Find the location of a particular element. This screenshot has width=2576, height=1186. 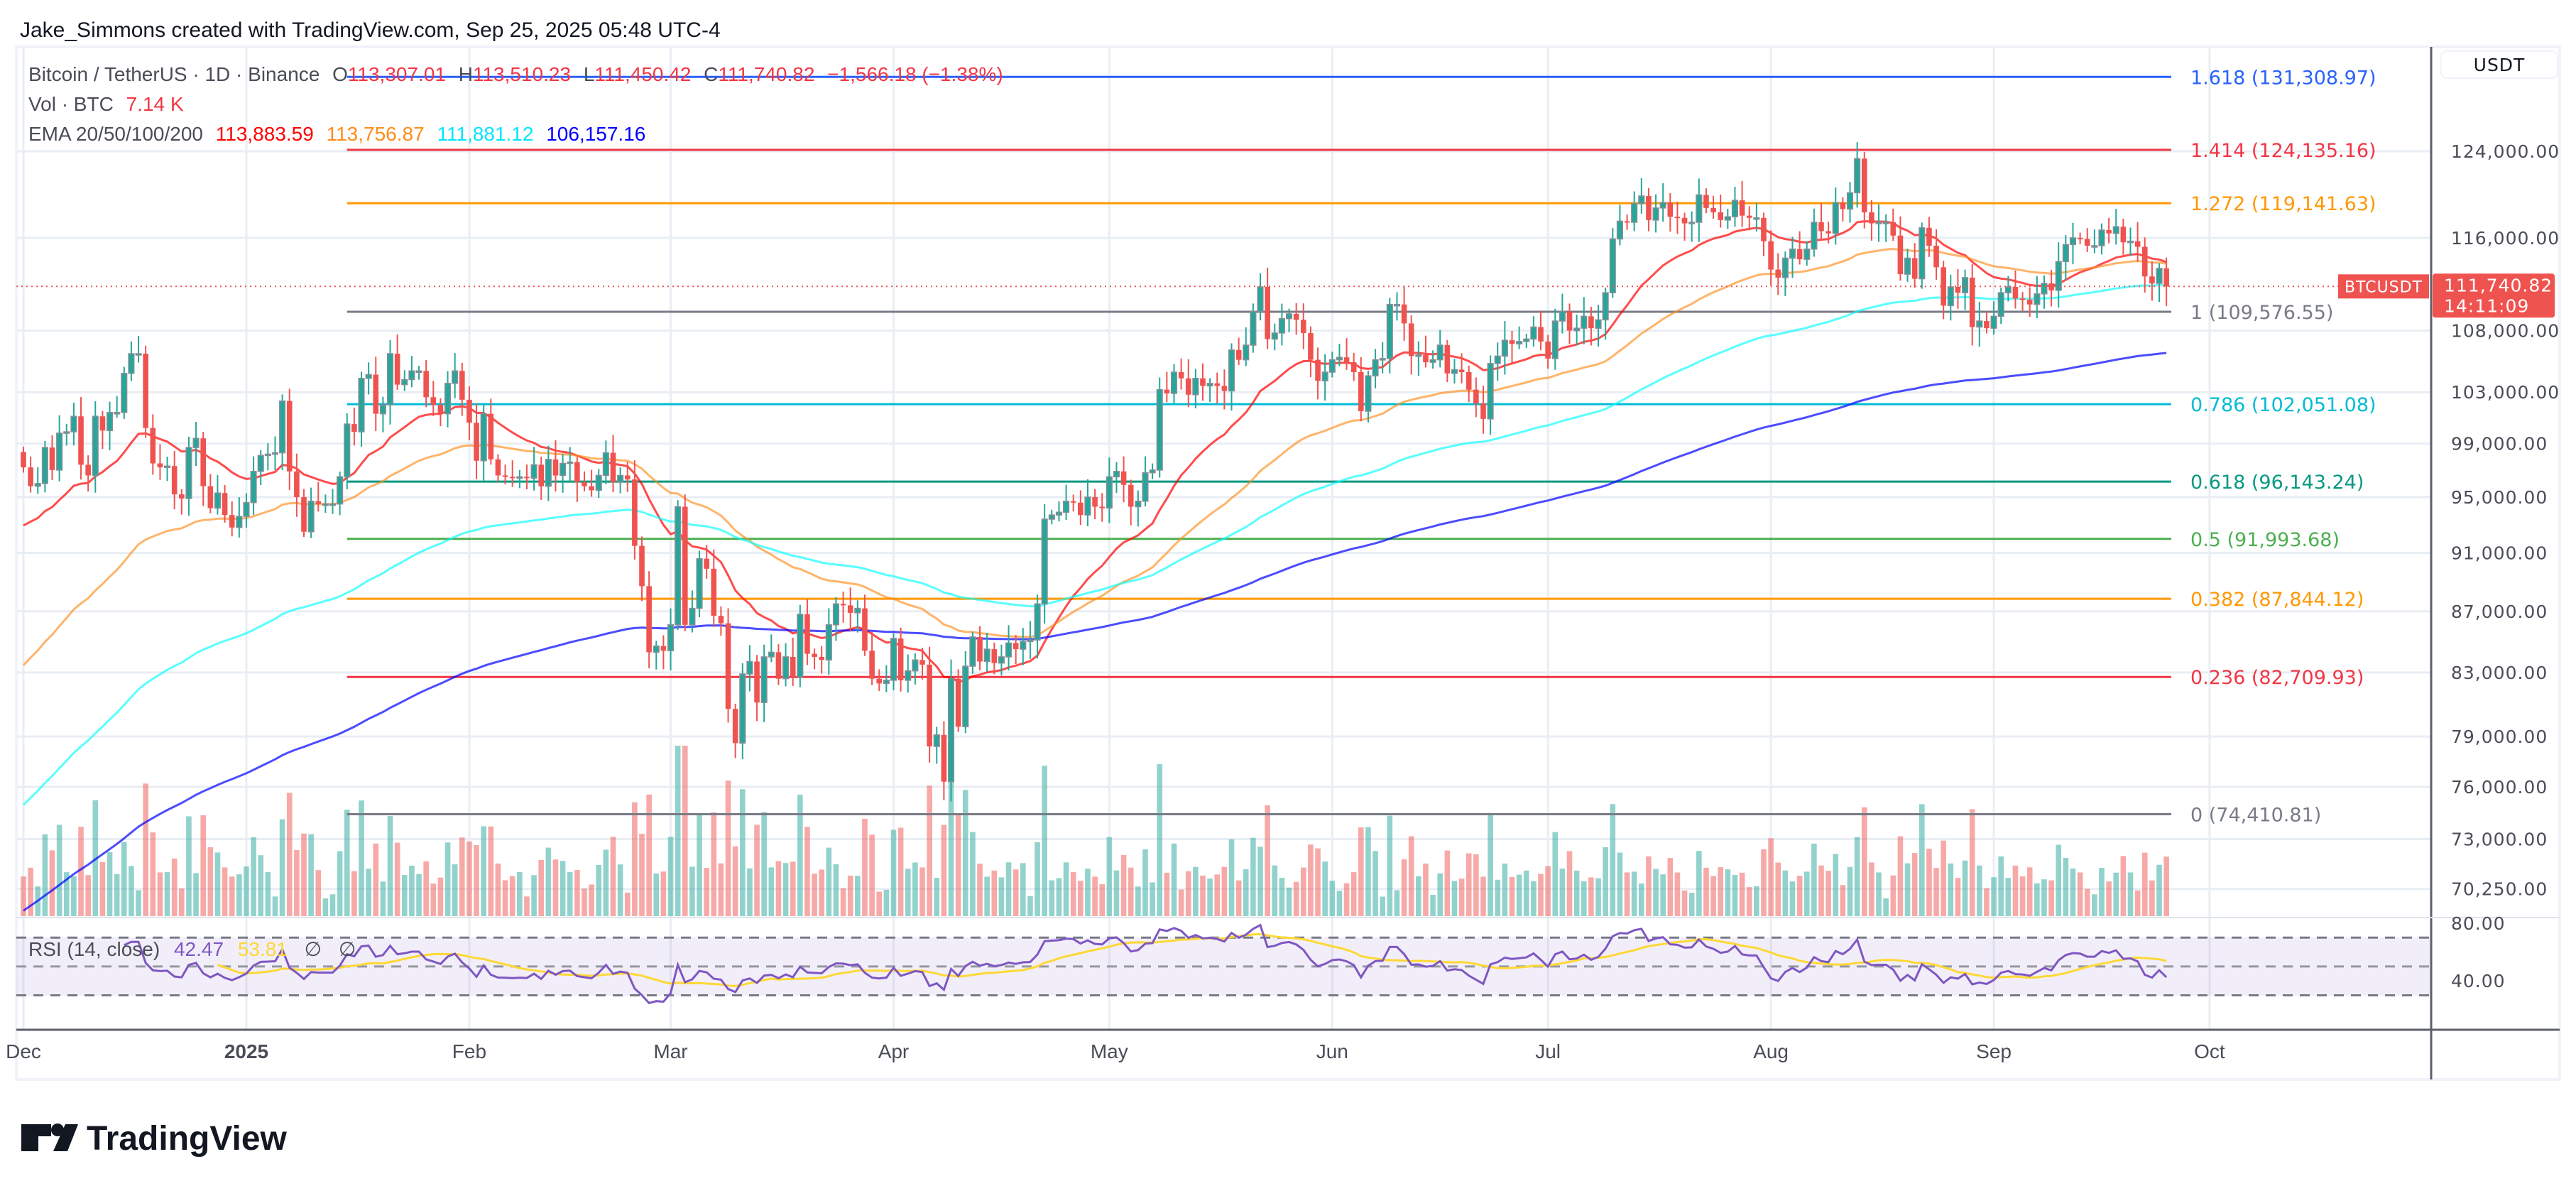

volume-value: 7.14 K is located at coordinates (155, 104).